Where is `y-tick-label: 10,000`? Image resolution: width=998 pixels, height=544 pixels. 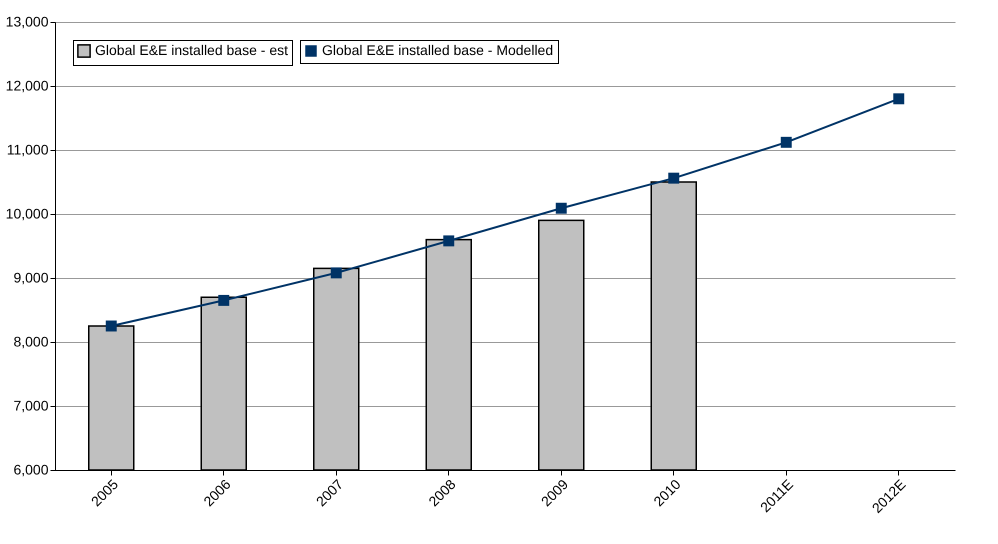
y-tick-label: 10,000 is located at coordinates (27, 214).